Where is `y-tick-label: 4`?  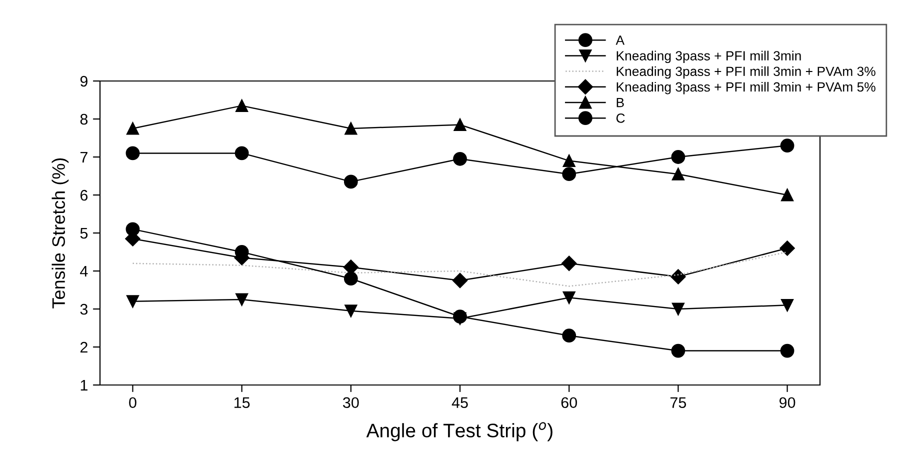 y-tick-label: 4 is located at coordinates (84, 271).